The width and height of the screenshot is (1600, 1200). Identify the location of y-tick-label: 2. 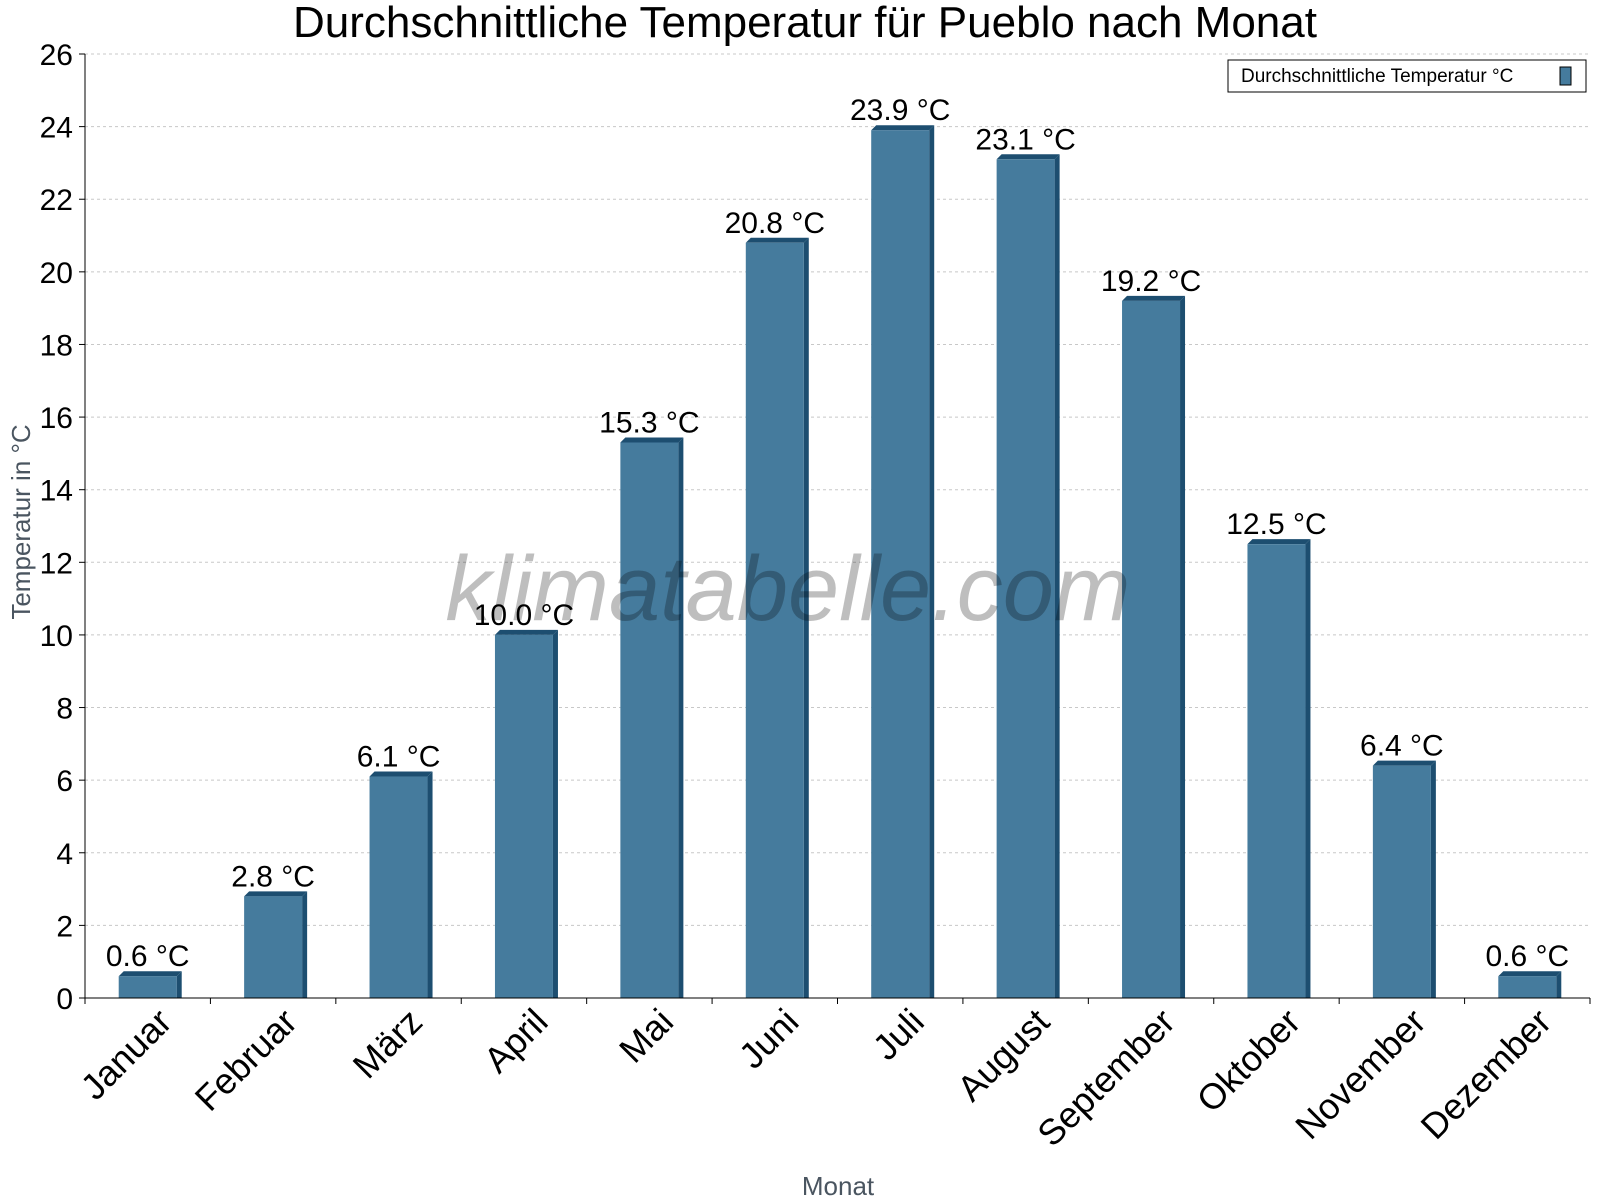
(64, 926).